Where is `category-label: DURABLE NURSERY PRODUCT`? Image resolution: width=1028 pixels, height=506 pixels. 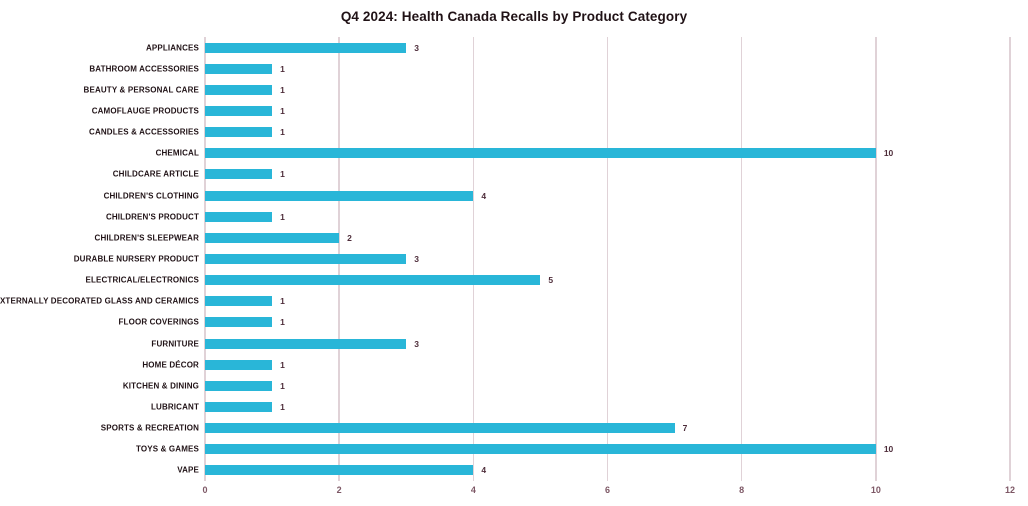
category-label: DURABLE NURSERY PRODUCT is located at coordinates (136, 259).